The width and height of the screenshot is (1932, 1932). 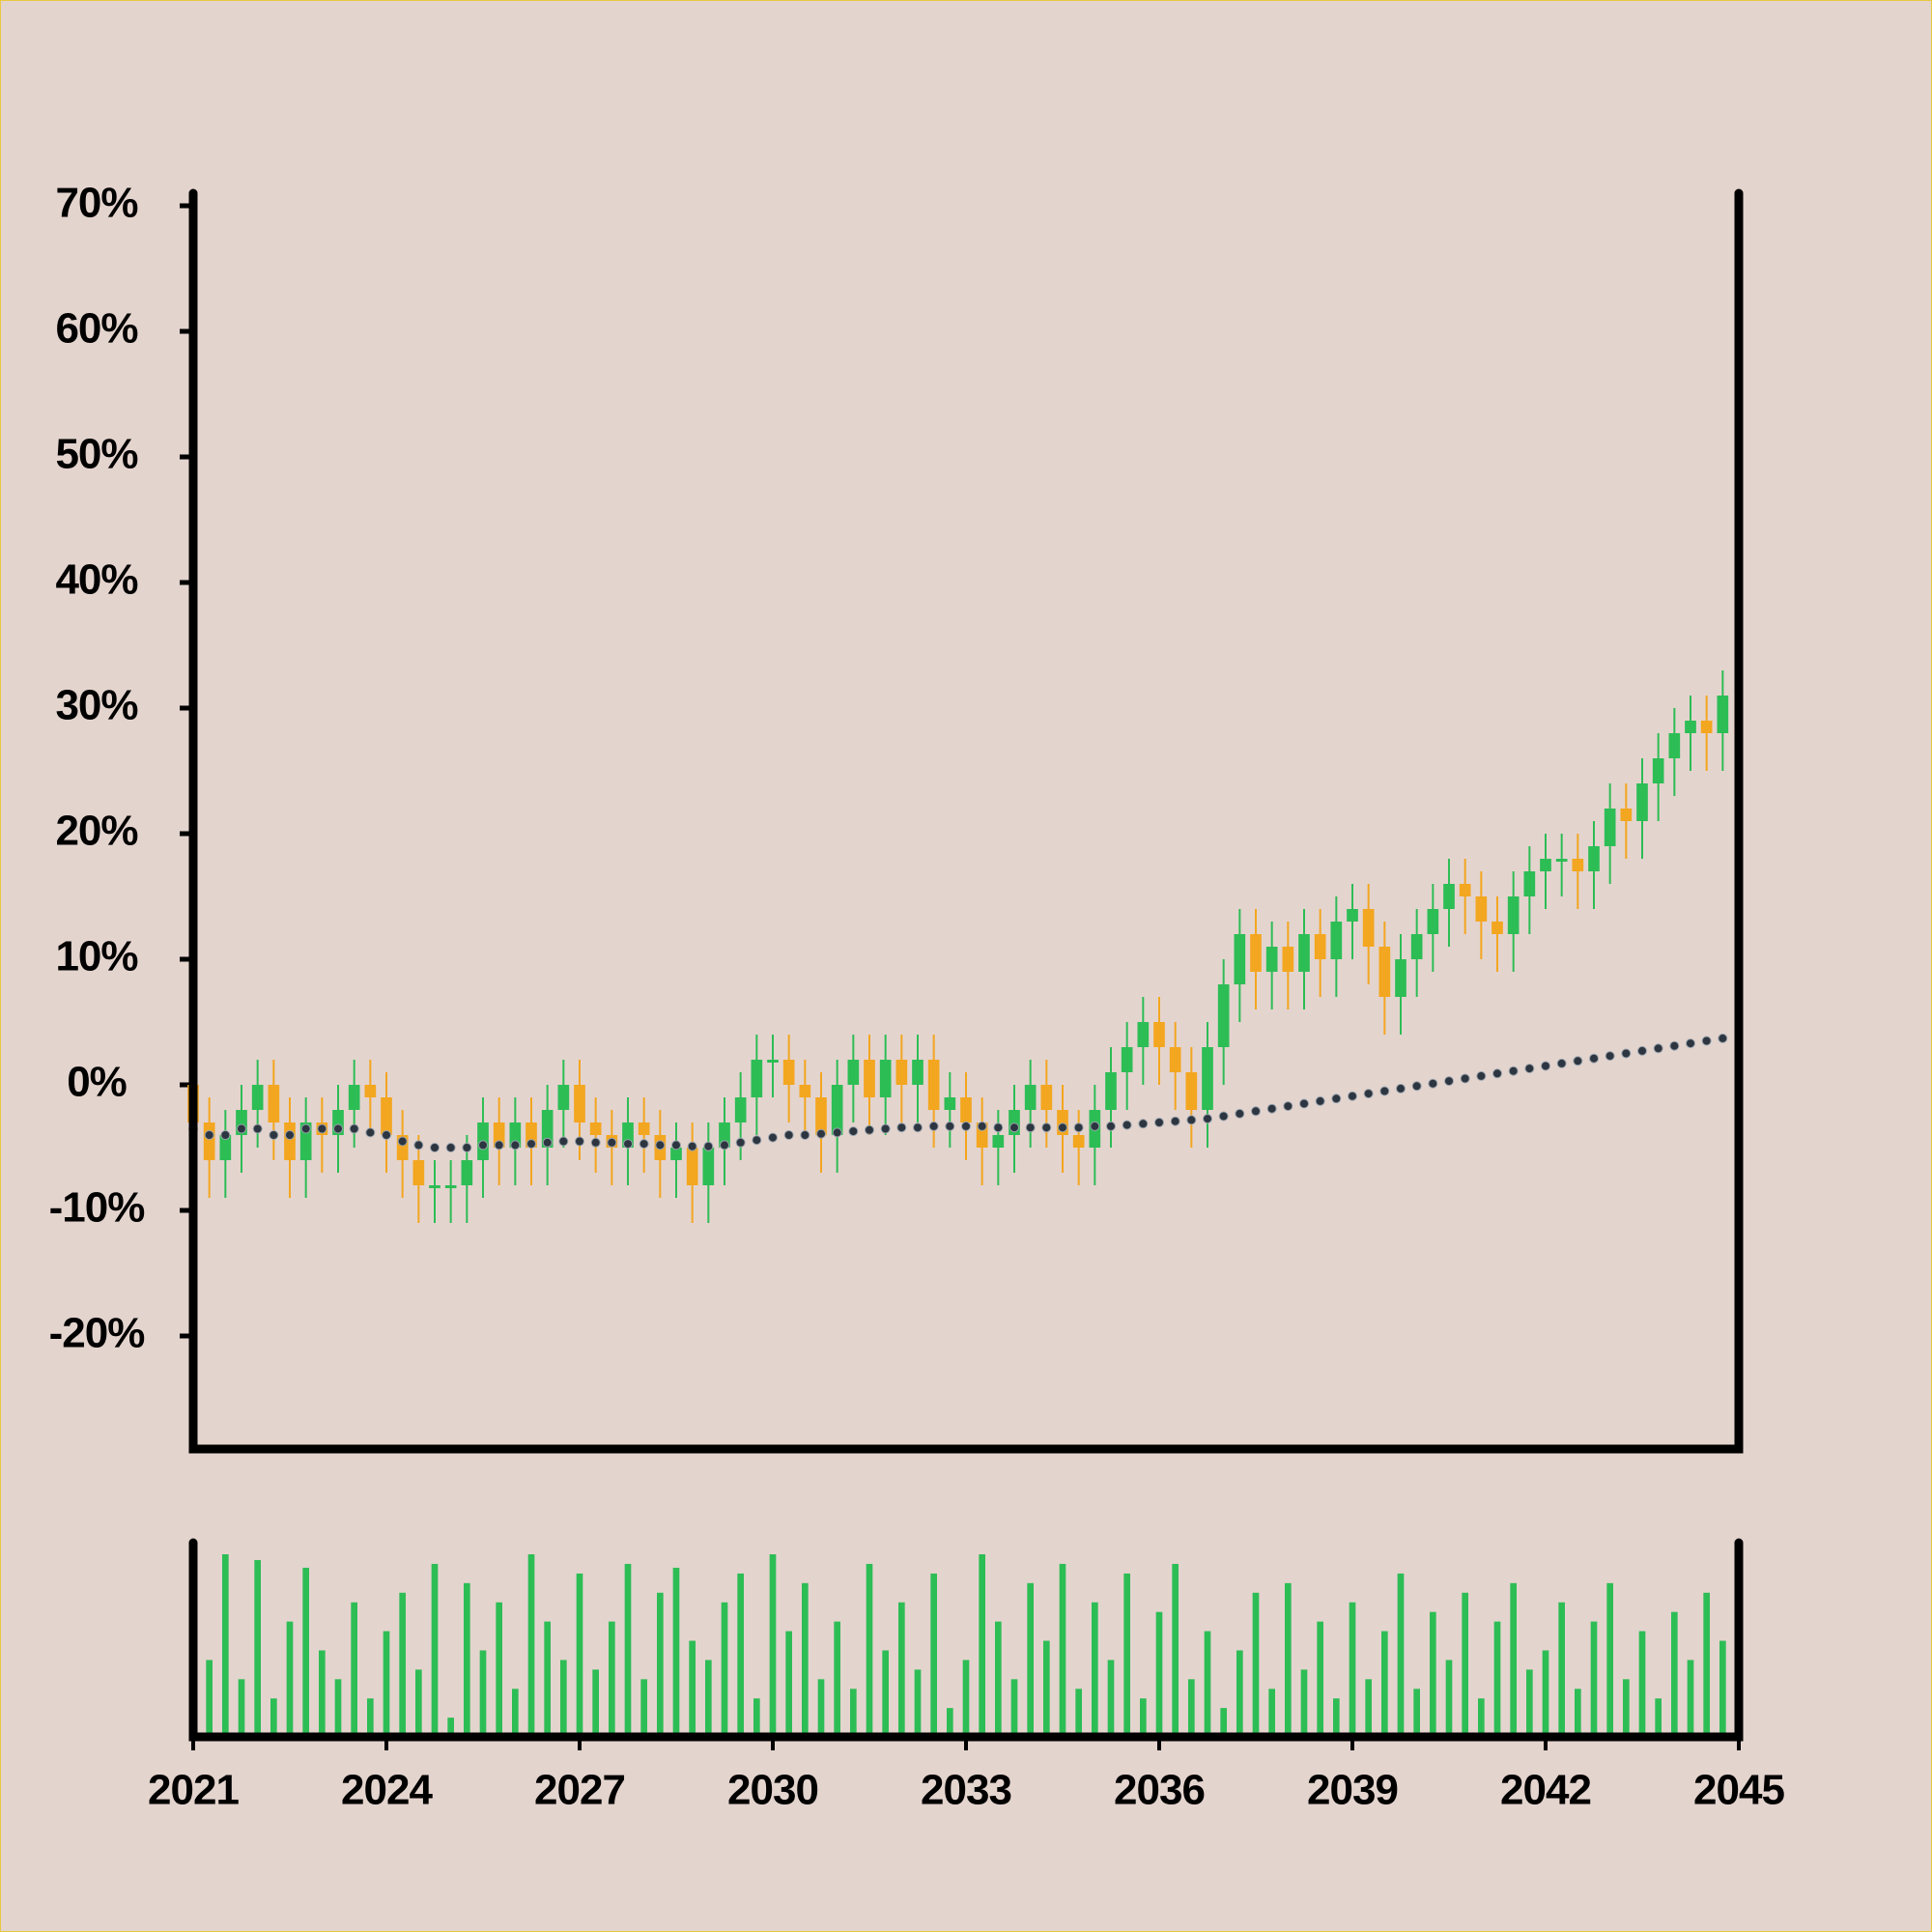 What do you see at coordinates (97, 1082) in the screenshot?
I see `y-tick-label: 0%` at bounding box center [97, 1082].